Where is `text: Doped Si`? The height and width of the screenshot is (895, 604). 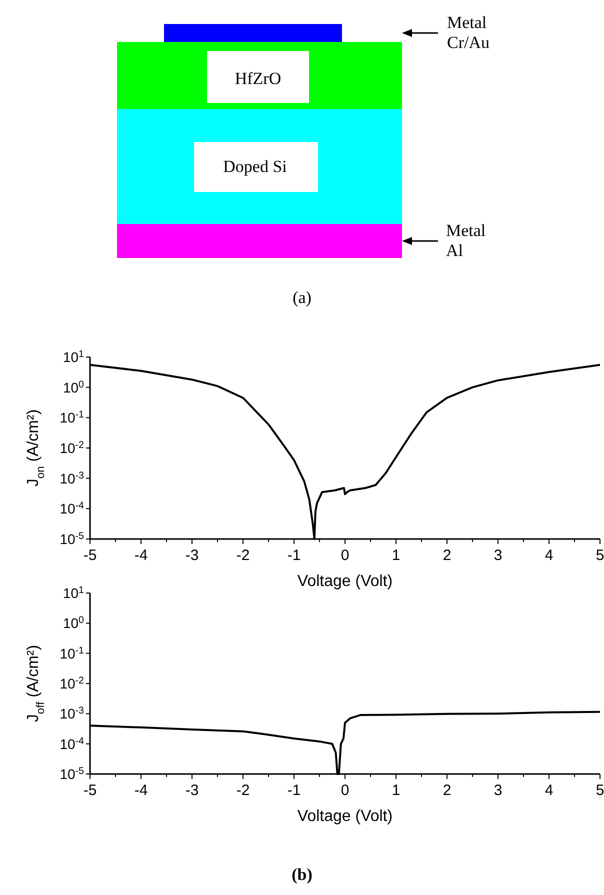 text: Doped Si is located at coordinates (255, 166).